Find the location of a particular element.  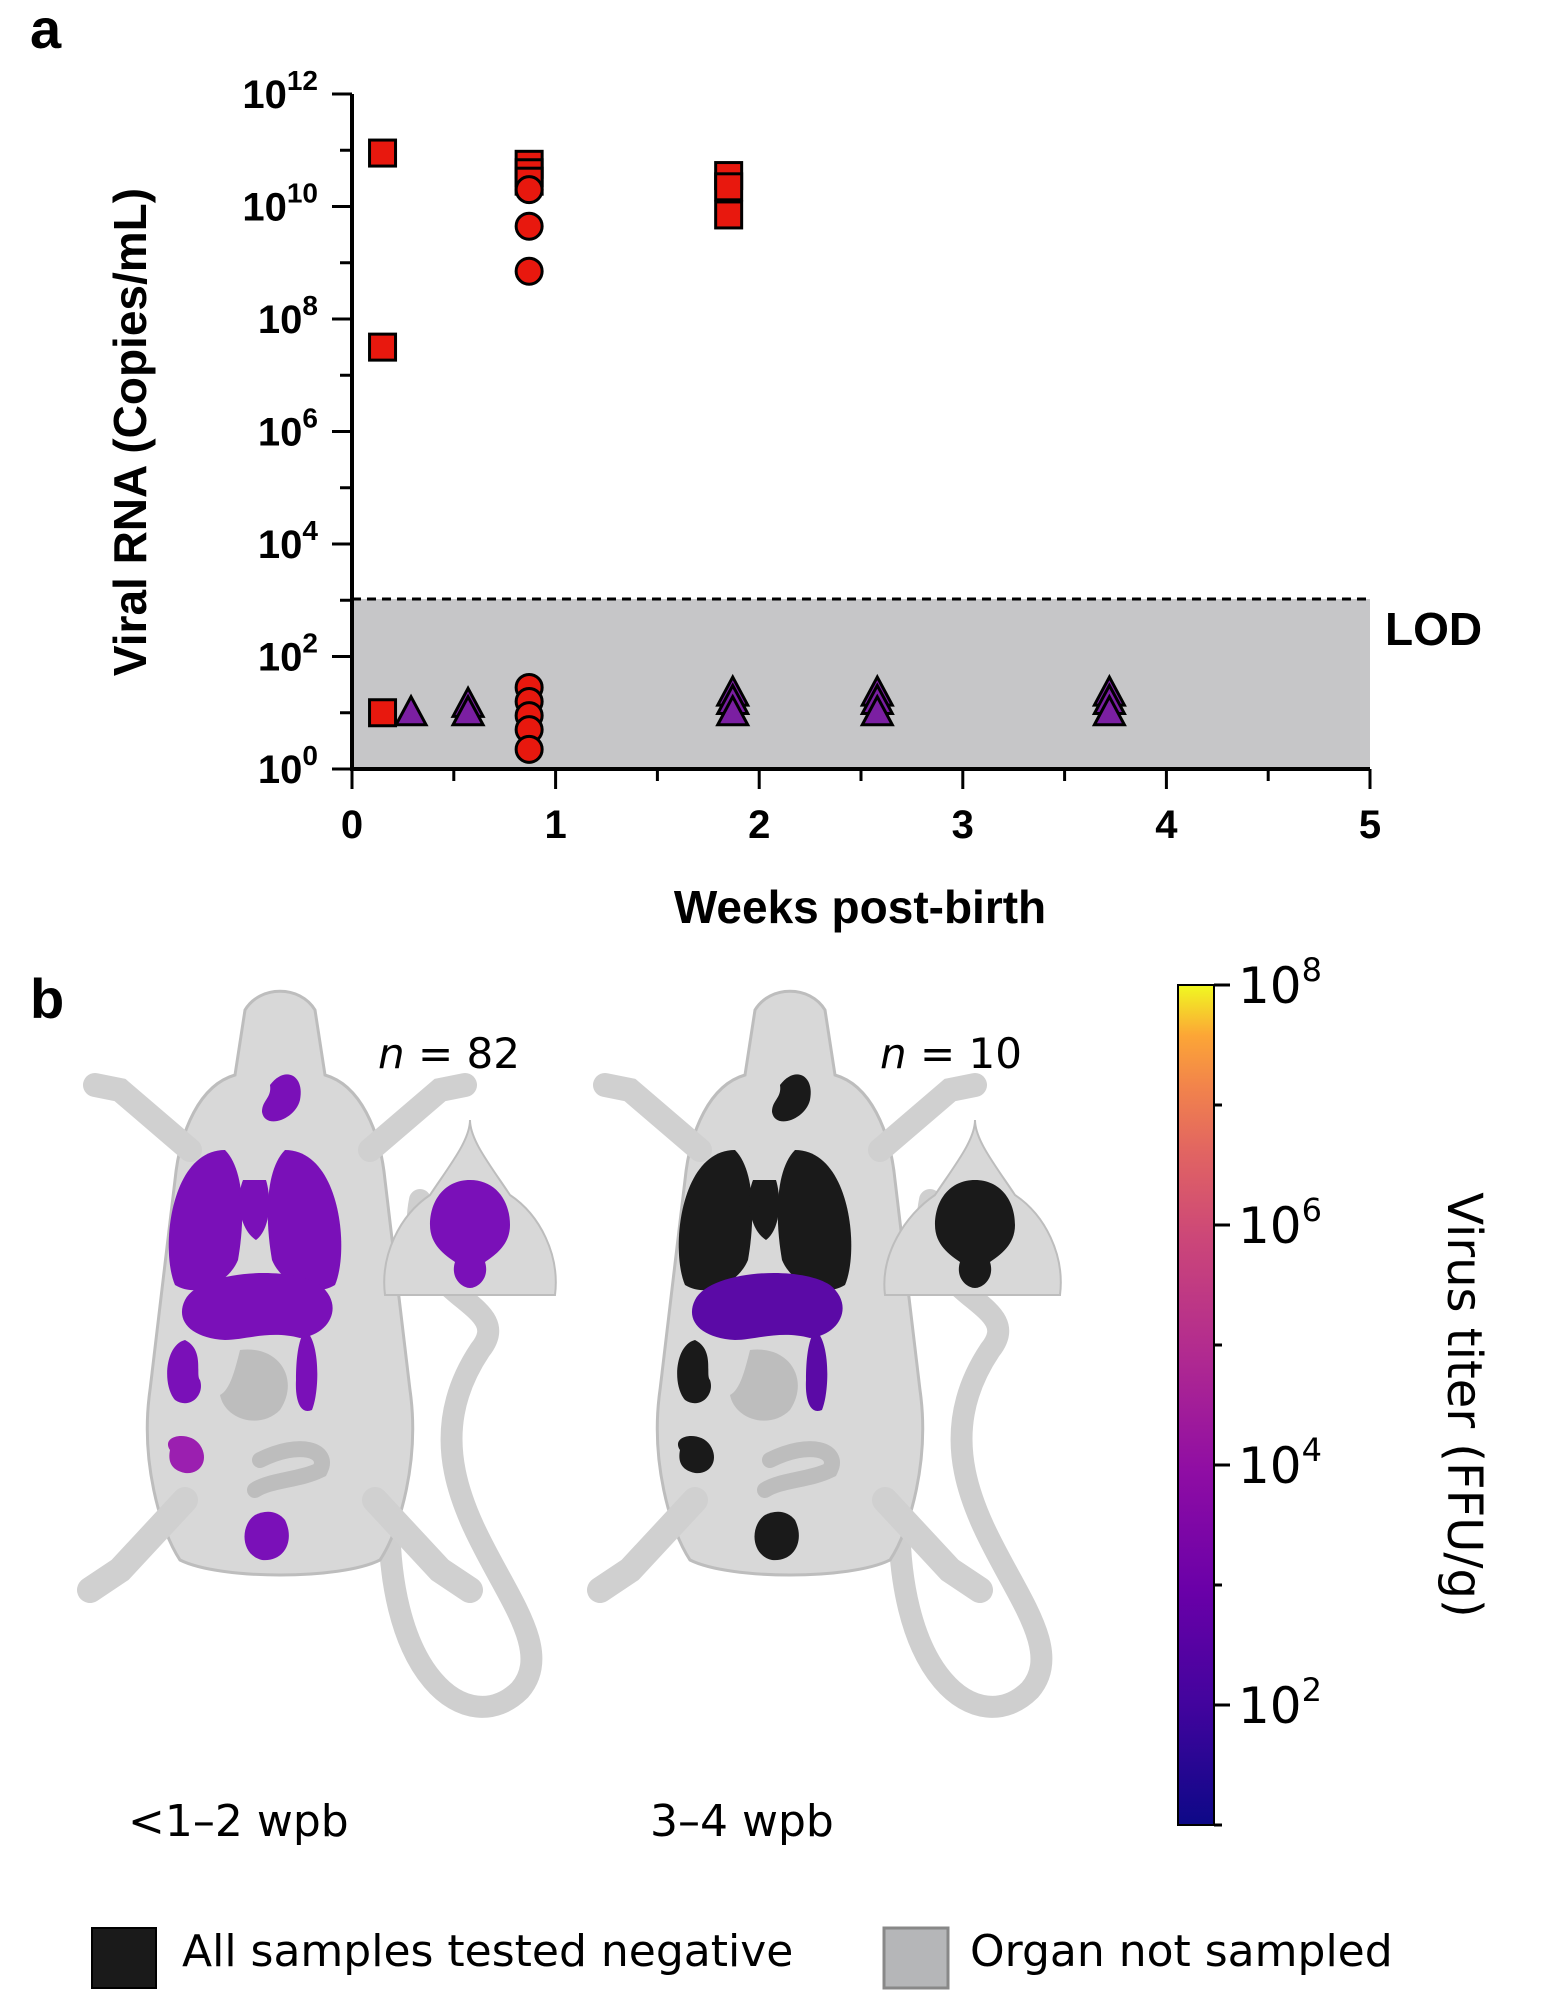

y-axis-title: Viral RNA (Copies/mL) is located at coordinates (130, 432).